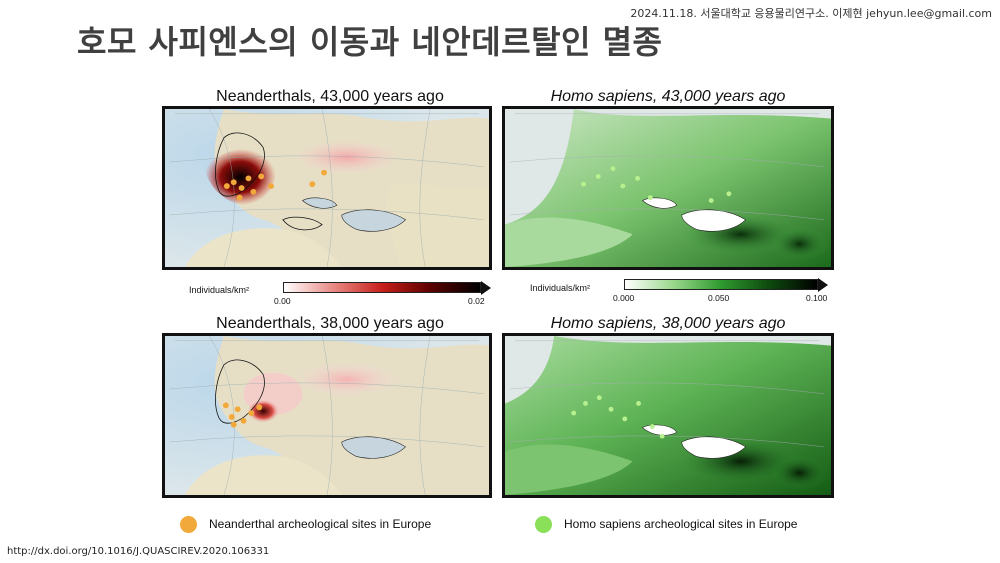 This screenshot has width=1000, height=563. I want to click on tick-neanderthal-max: 0.02, so click(476, 301).